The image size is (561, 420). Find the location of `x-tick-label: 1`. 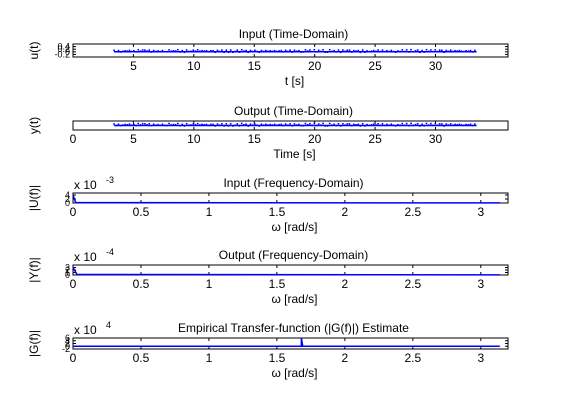

x-tick-label: 1 is located at coordinates (209, 212).